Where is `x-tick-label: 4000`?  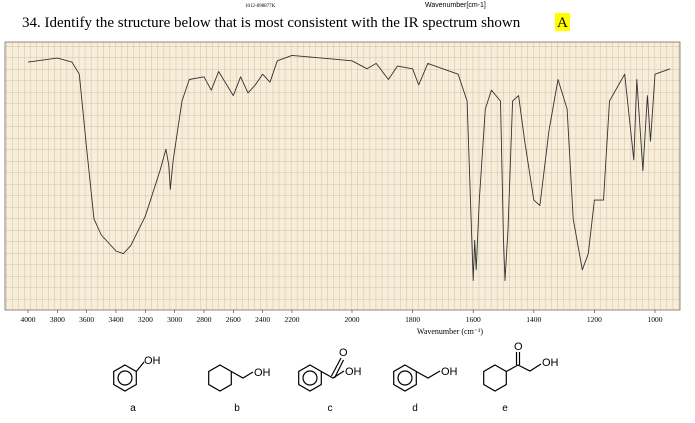 x-tick-label: 4000 is located at coordinates (28, 319).